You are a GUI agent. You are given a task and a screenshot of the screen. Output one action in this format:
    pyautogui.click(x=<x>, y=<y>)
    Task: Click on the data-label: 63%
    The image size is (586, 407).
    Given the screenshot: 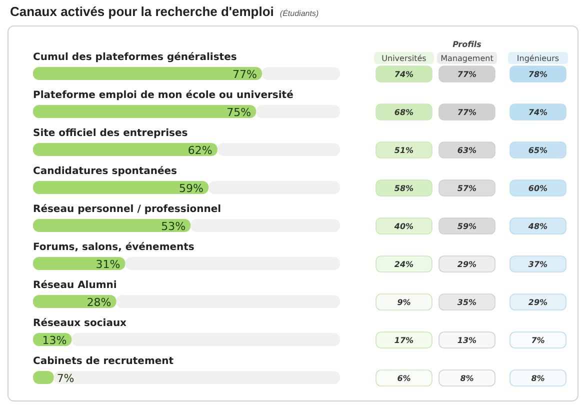 What is the action you would take?
    pyautogui.click(x=467, y=150)
    